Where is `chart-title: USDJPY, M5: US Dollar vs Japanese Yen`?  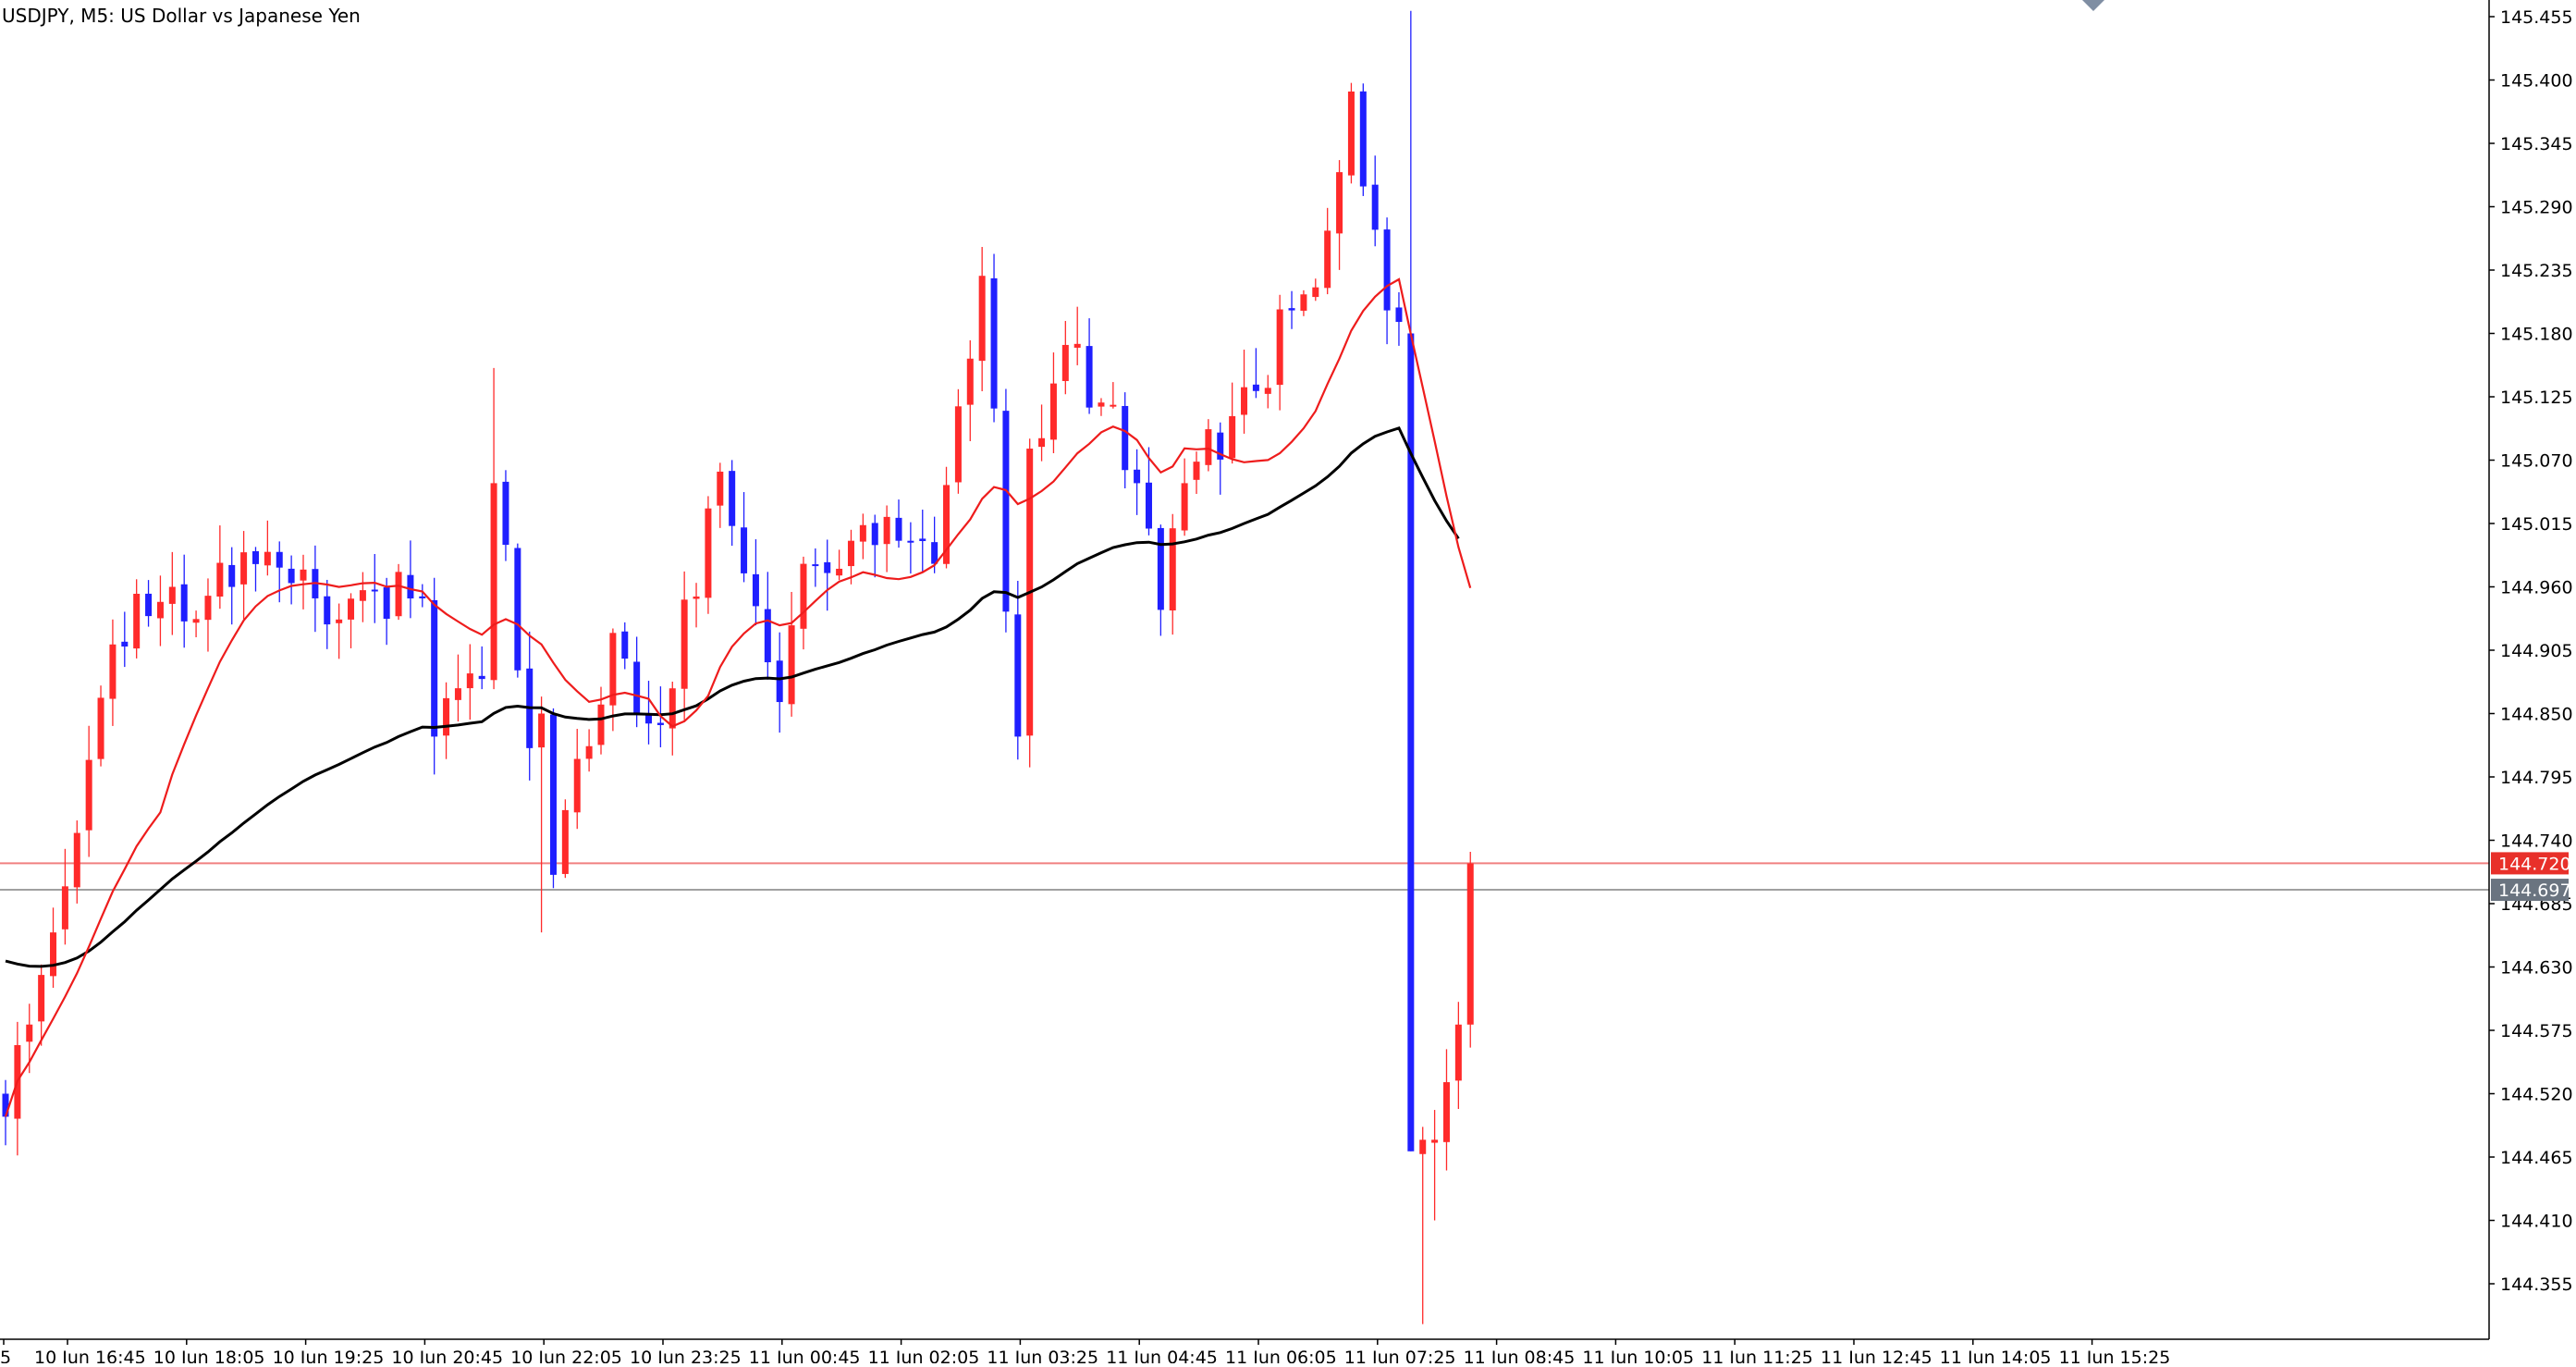 chart-title: USDJPY, M5: US Dollar vs Japanese Yen is located at coordinates (181, 16).